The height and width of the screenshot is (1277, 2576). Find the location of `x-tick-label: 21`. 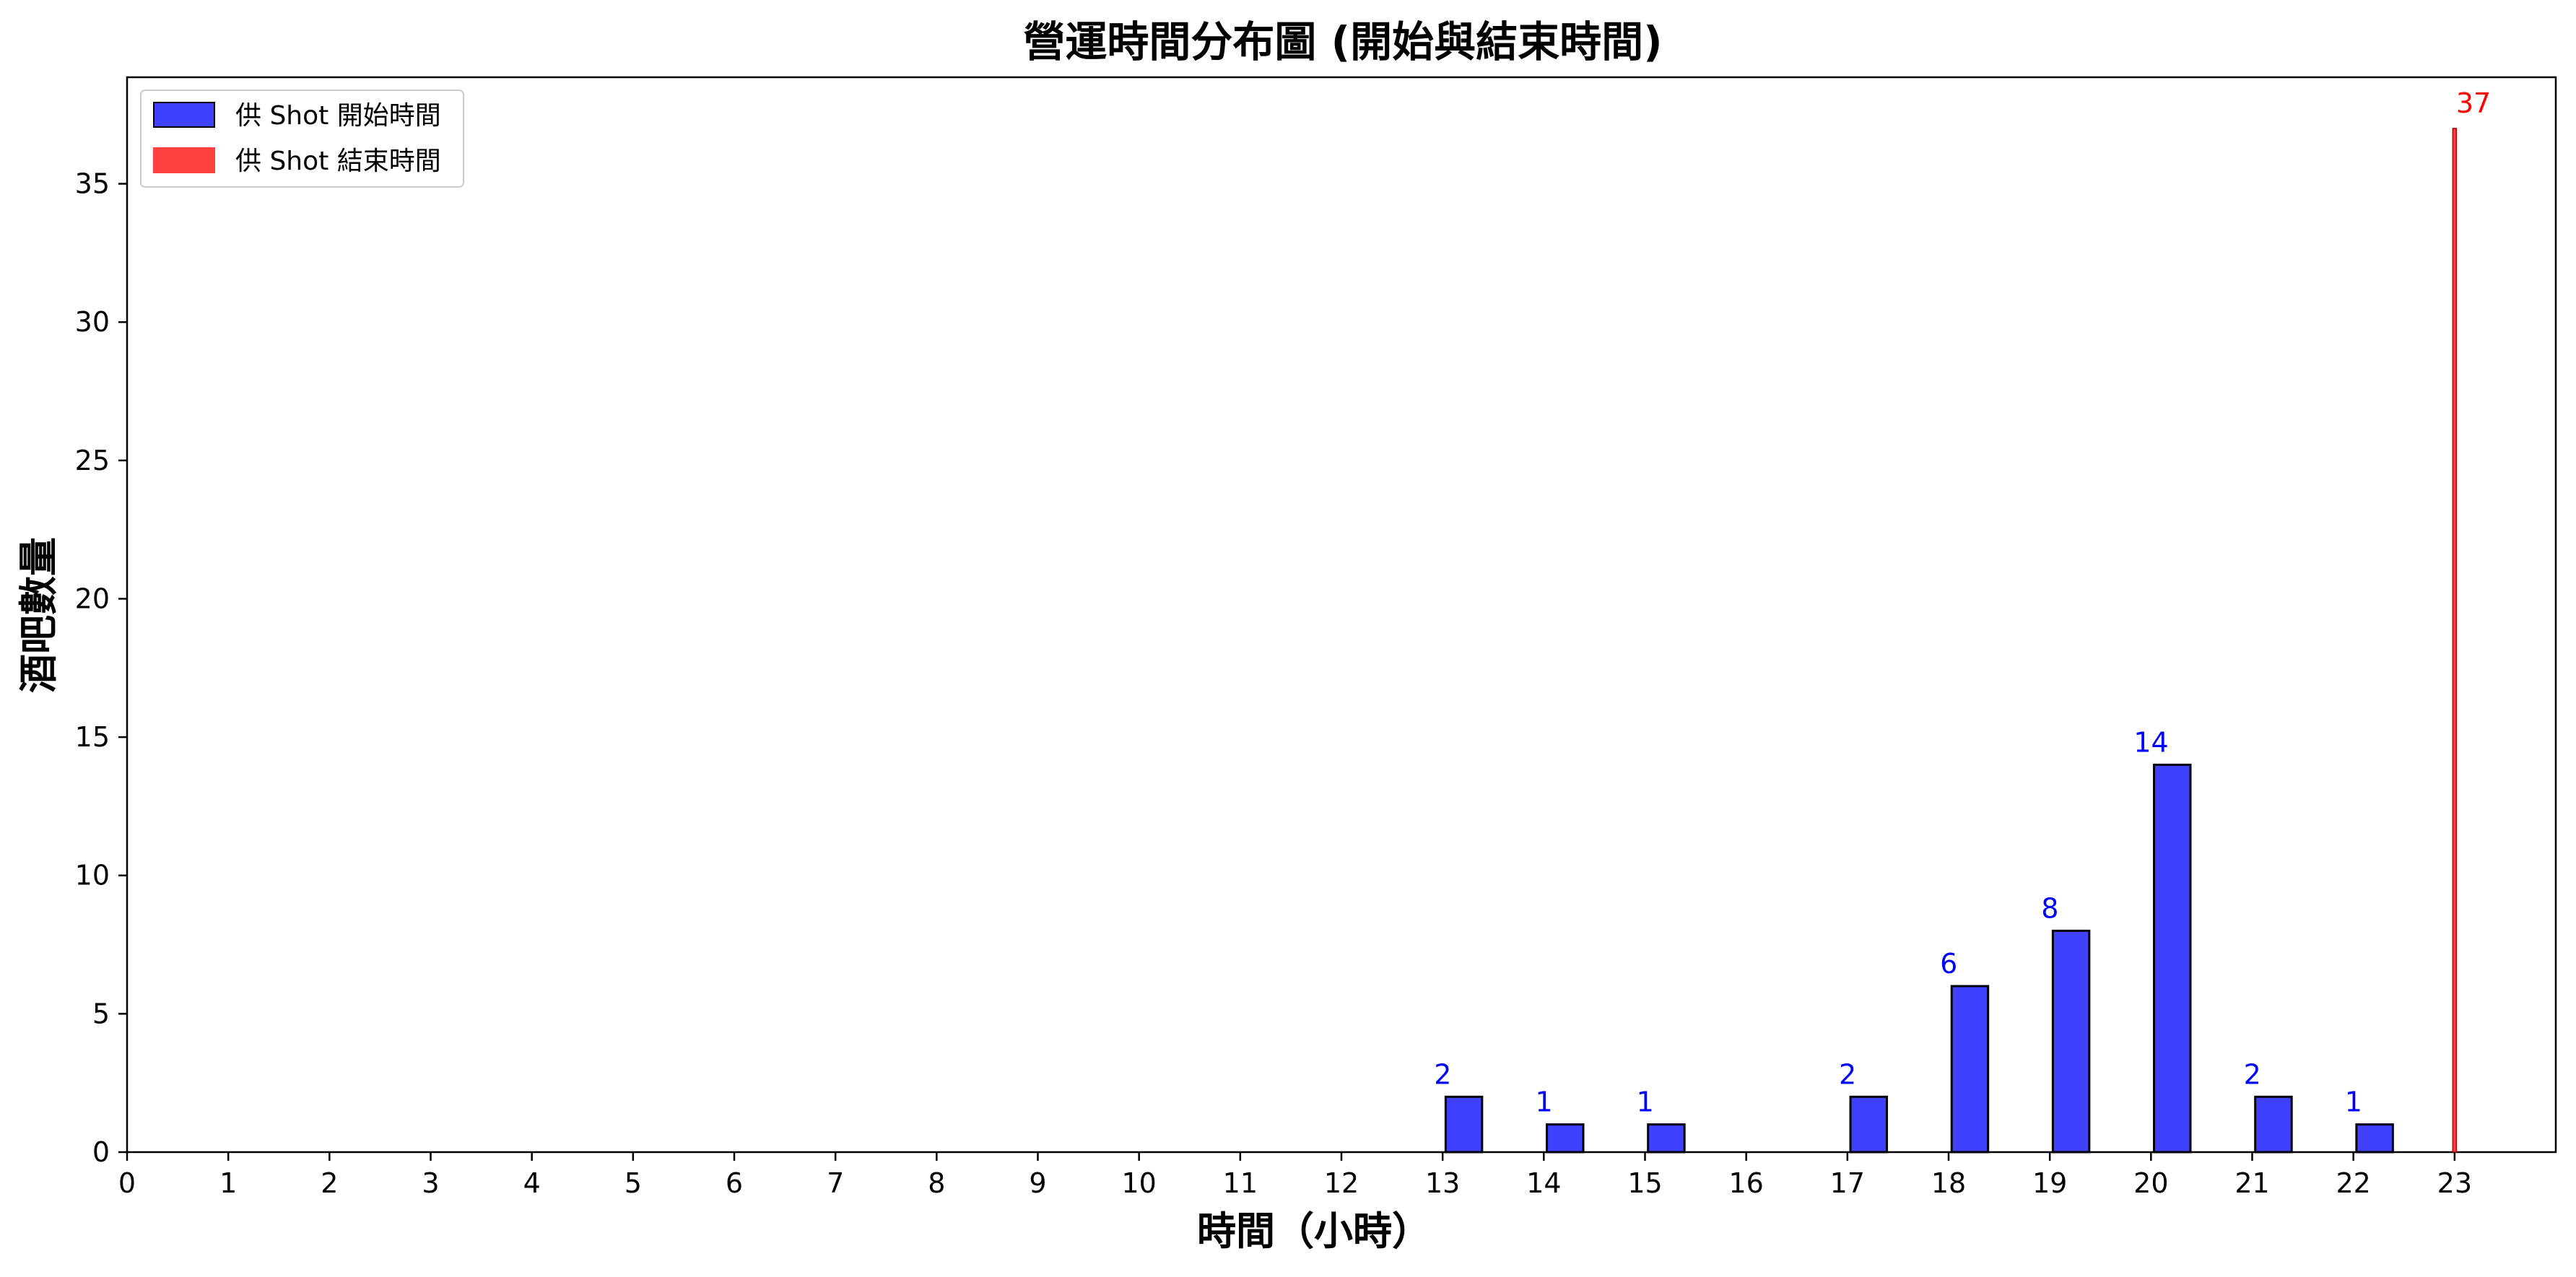

x-tick-label: 21 is located at coordinates (2252, 1183).